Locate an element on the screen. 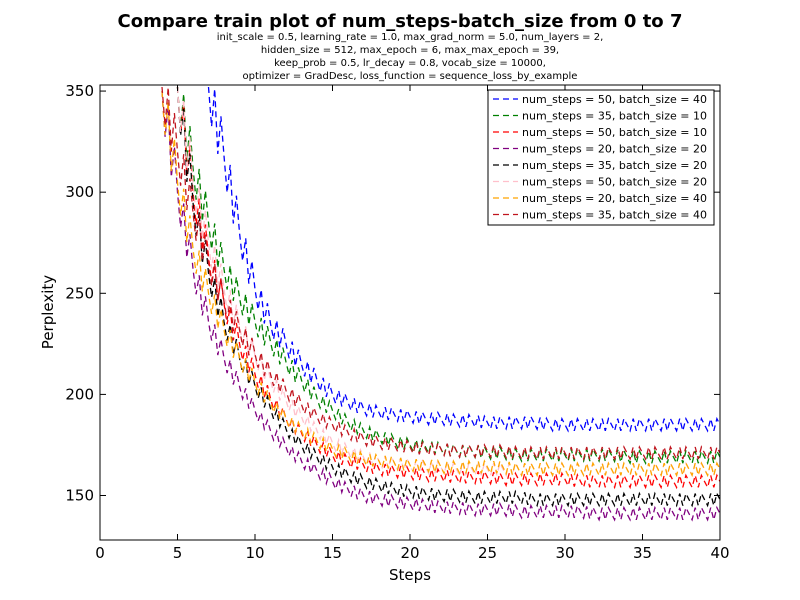  legend-label: num_steps = 35, batch_size = 20 is located at coordinates (614, 165).